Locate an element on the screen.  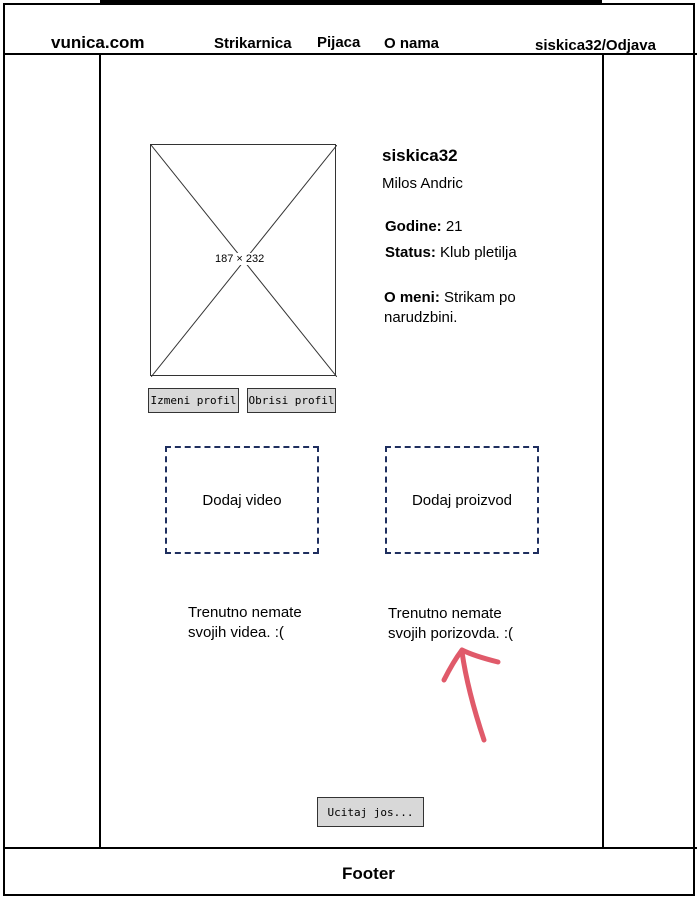
about-label: O meni: is located at coordinates (412, 297).